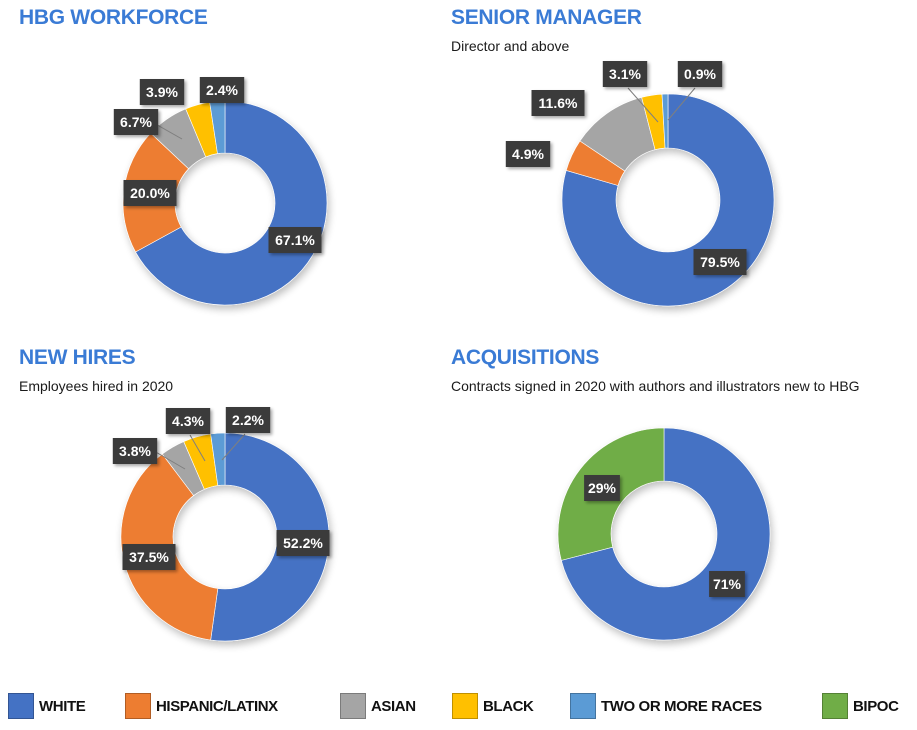  I want to click on data-label-text: 2.2%, so click(248, 420).